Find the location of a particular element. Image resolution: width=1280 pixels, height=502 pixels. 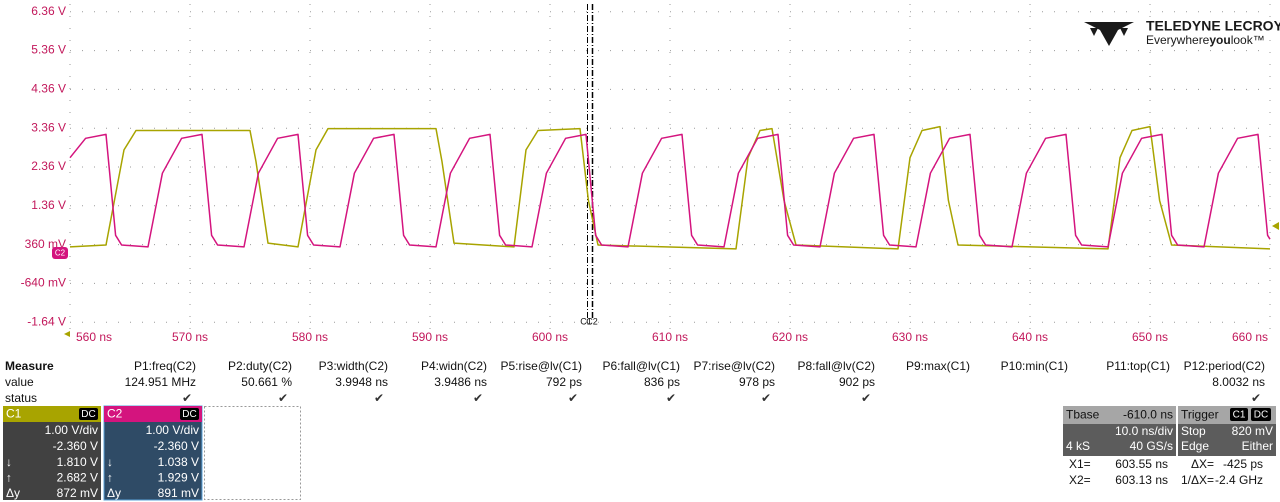

cursor-value: 1.810 V is located at coordinates (77, 462).